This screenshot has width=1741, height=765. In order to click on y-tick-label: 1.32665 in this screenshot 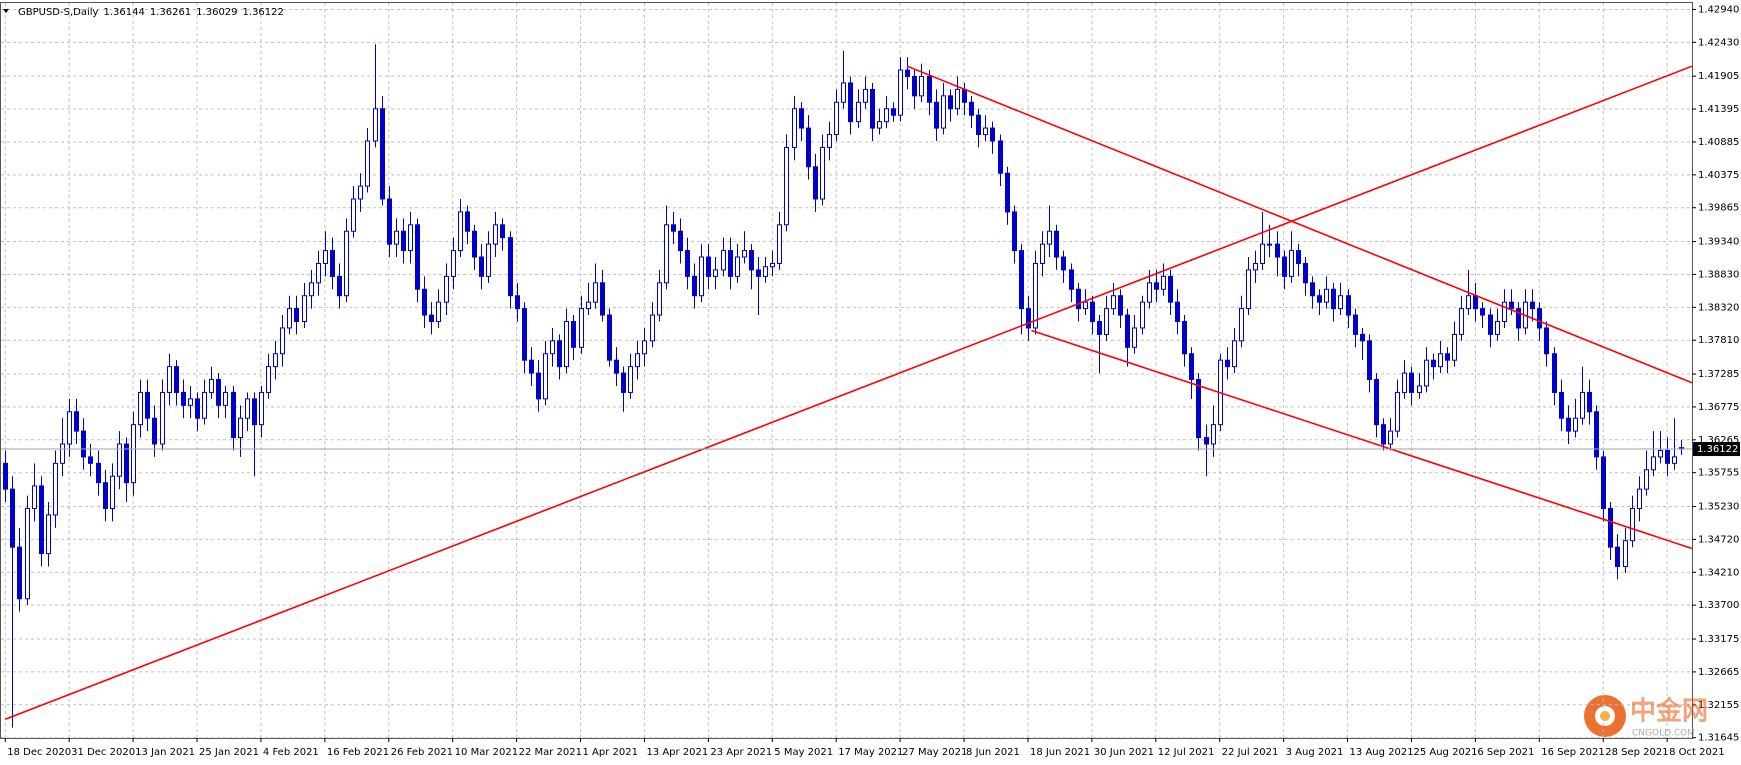, I will do `click(1718, 672)`.